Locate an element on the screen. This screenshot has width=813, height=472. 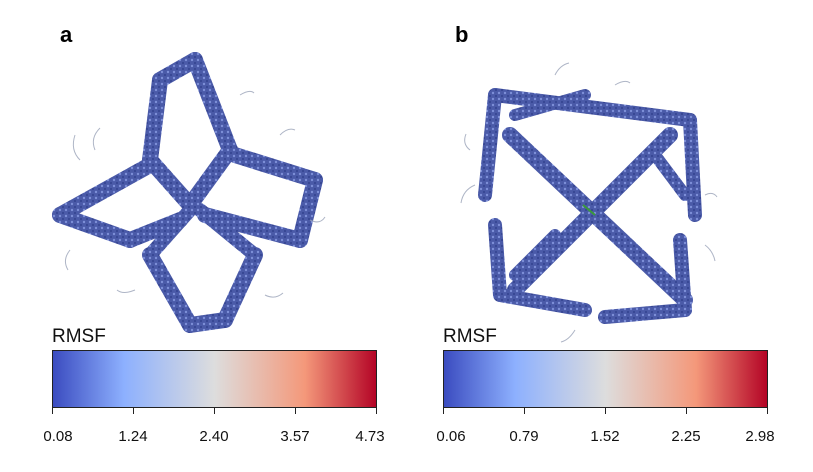
panel-a-tick-label: 1.24 is located at coordinates (133, 436).